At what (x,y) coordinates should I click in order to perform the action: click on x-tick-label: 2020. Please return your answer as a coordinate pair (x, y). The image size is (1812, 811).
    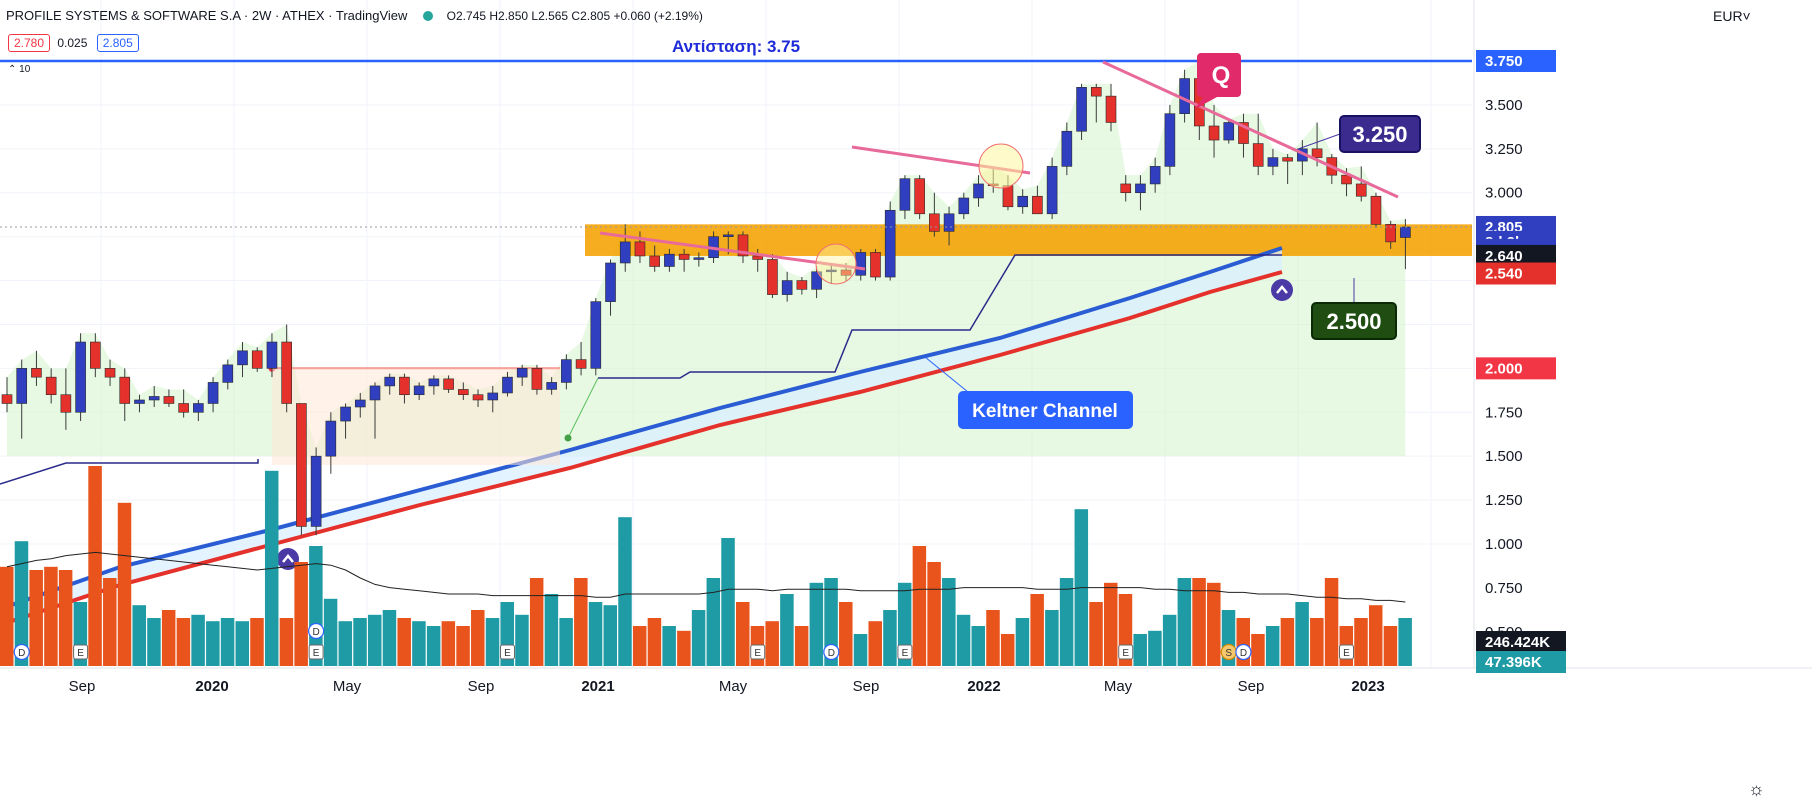
    Looking at the image, I should click on (211, 686).